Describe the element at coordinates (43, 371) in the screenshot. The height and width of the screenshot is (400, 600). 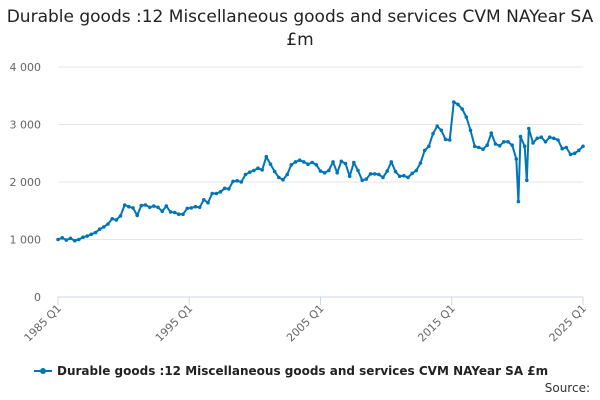
I see `legend-swatch` at that location.